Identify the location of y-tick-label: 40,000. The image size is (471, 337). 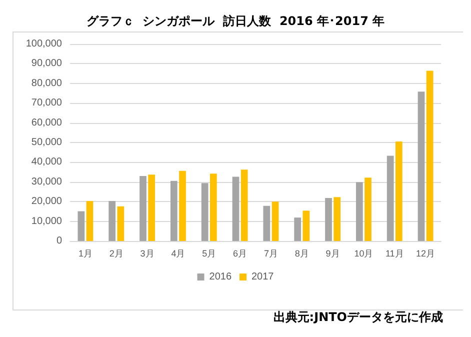
(46, 162).